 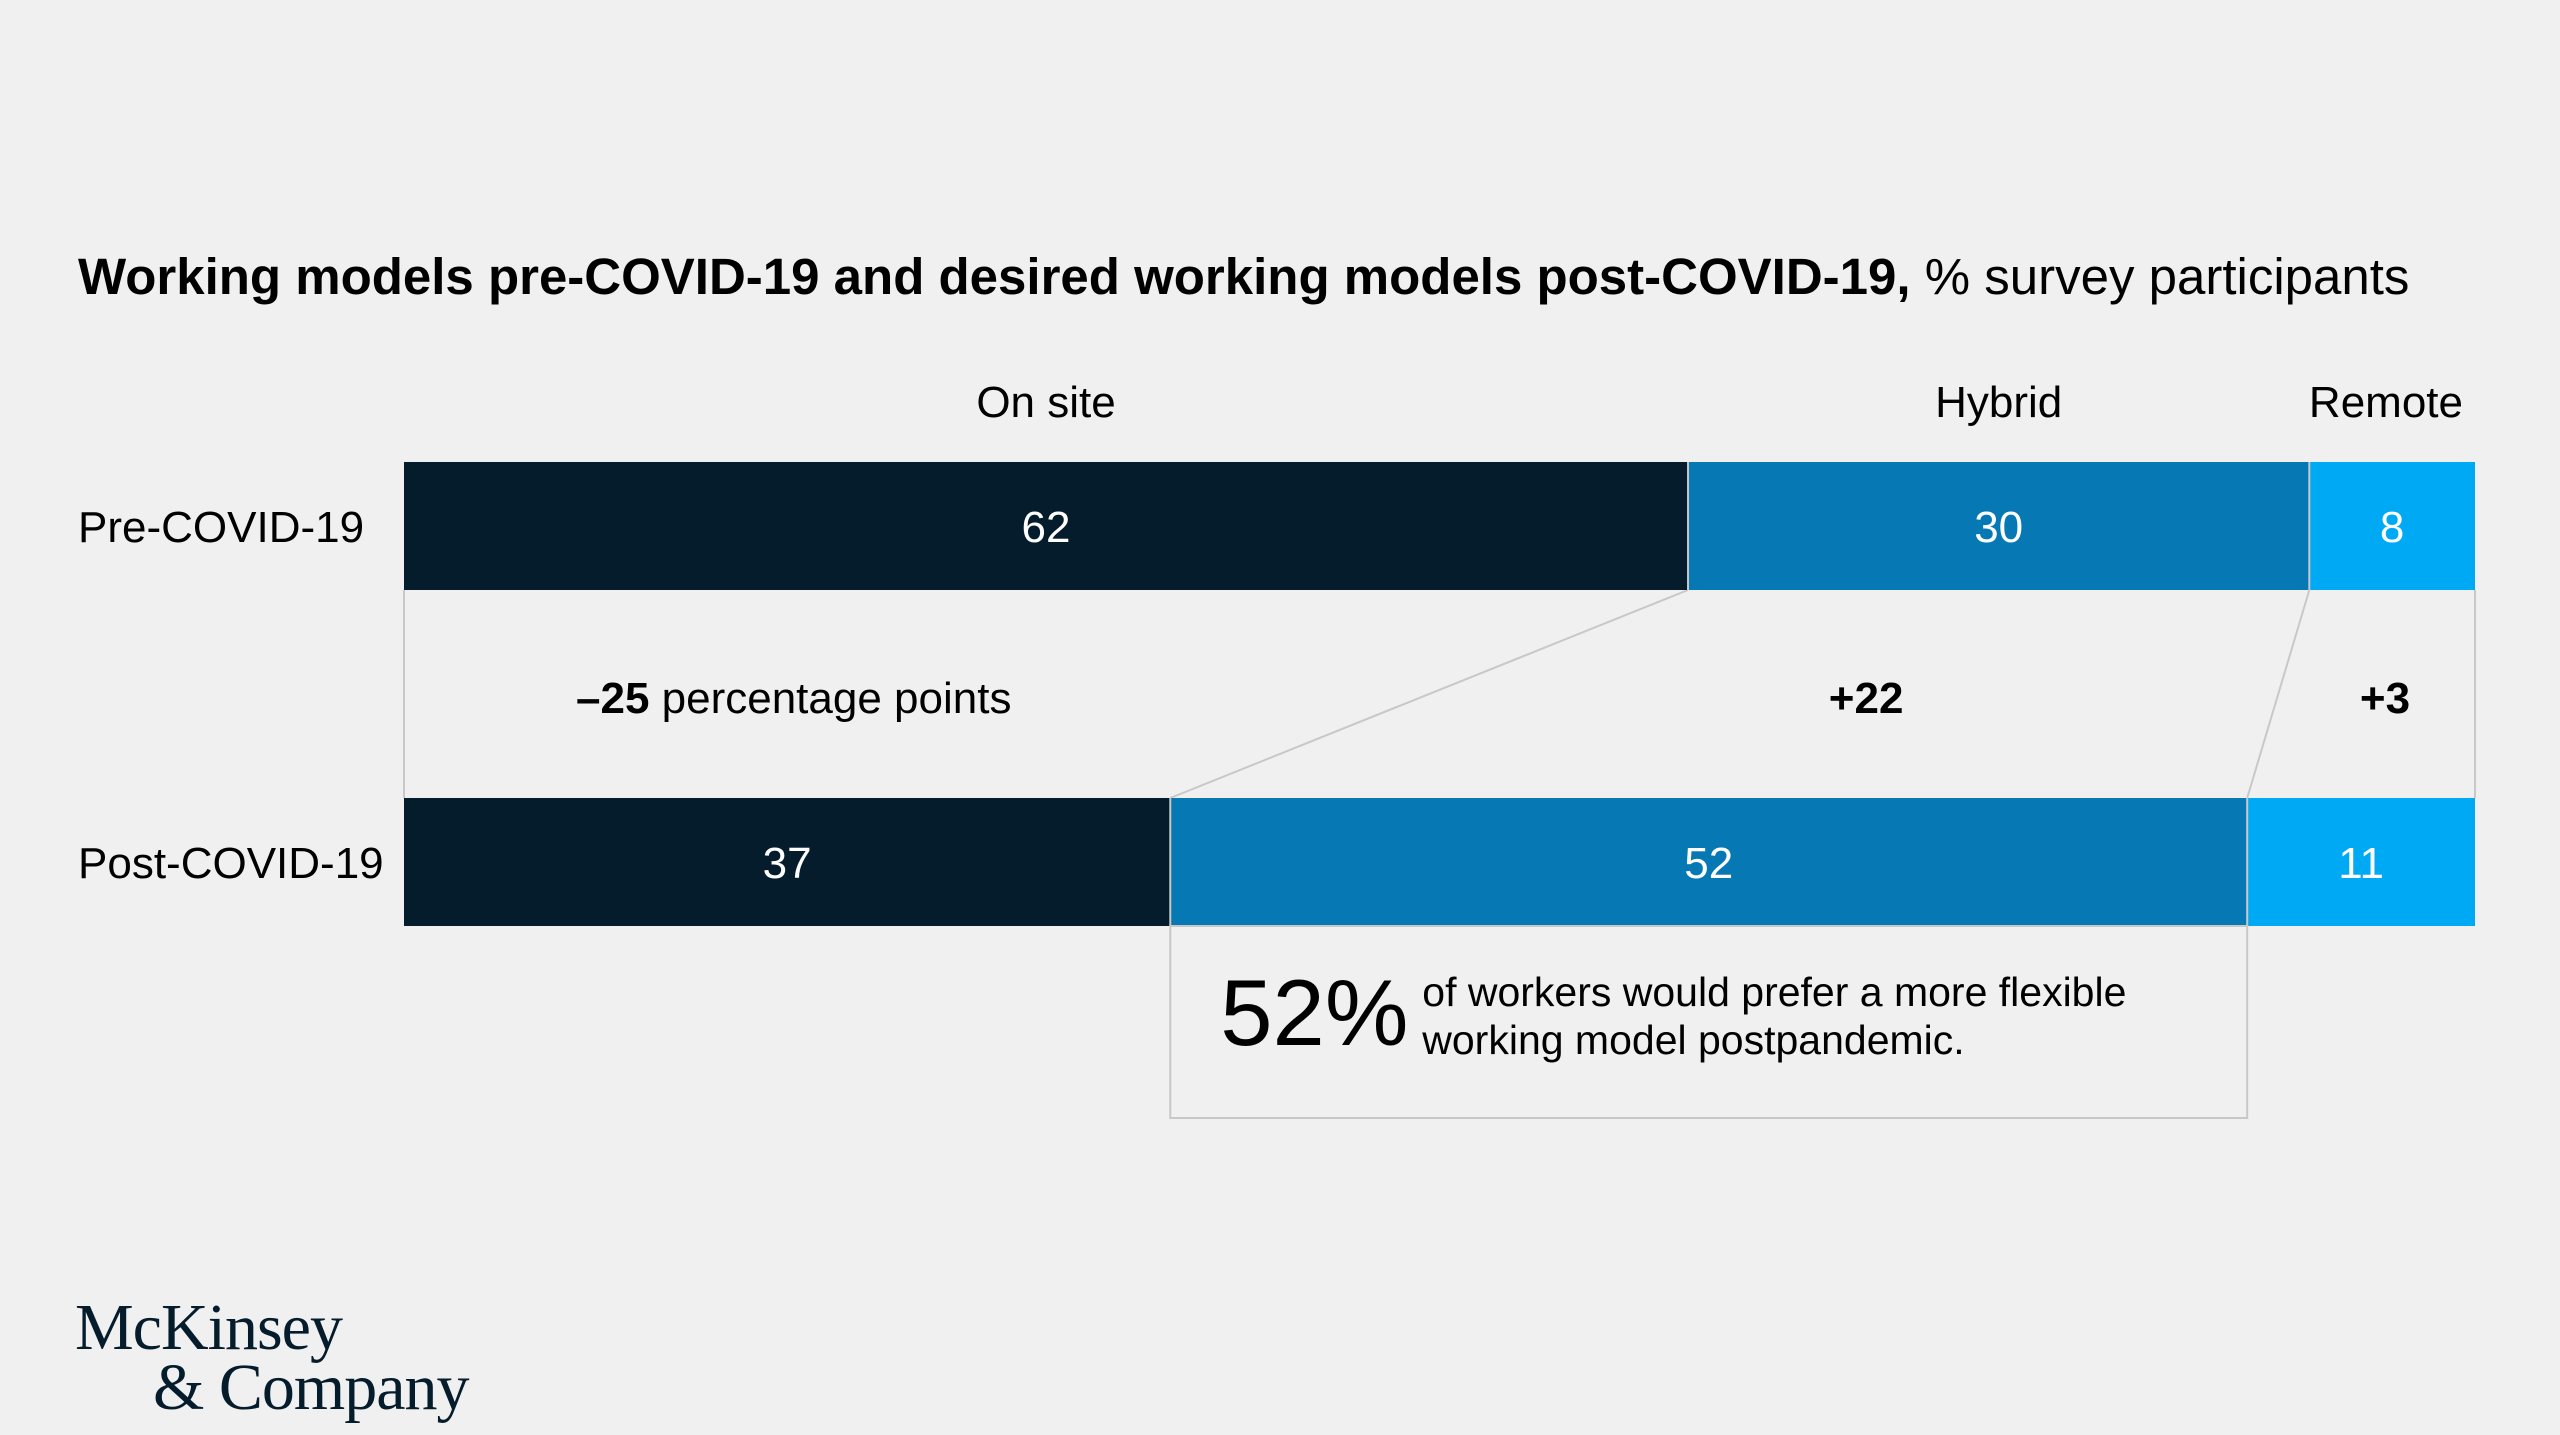 I want to click on logo-line-2: & Company, so click(x=311, y=1387).